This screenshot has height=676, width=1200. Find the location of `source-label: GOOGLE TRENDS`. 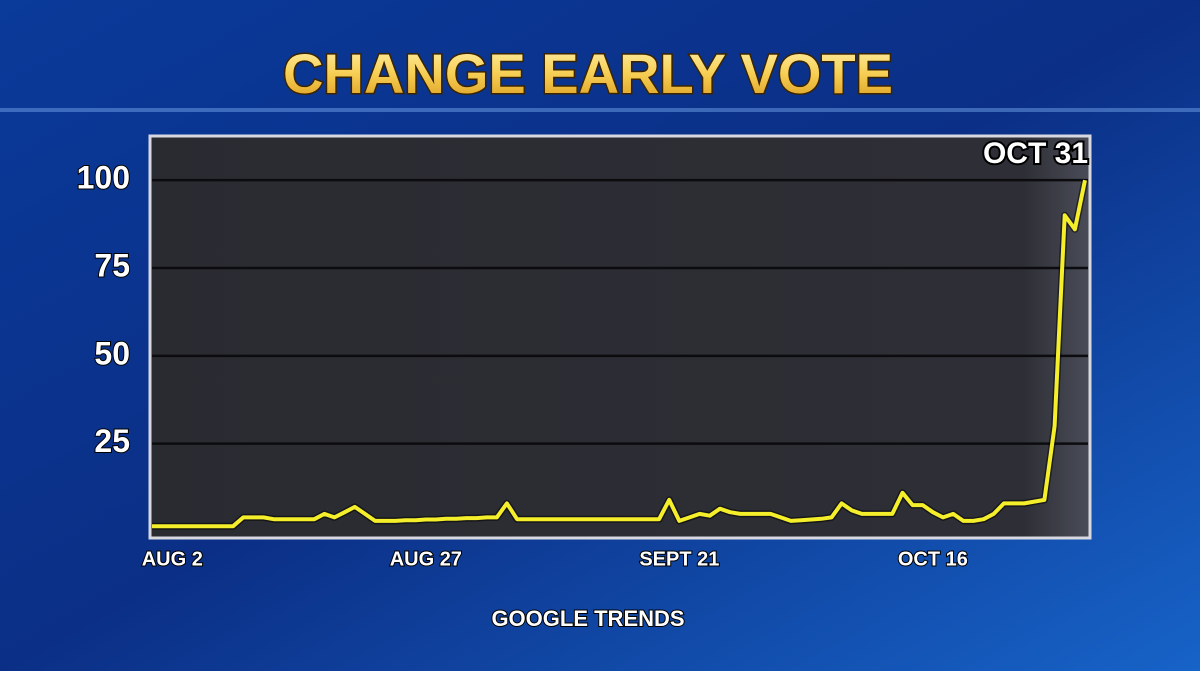

source-label: GOOGLE TRENDS is located at coordinates (587, 618).